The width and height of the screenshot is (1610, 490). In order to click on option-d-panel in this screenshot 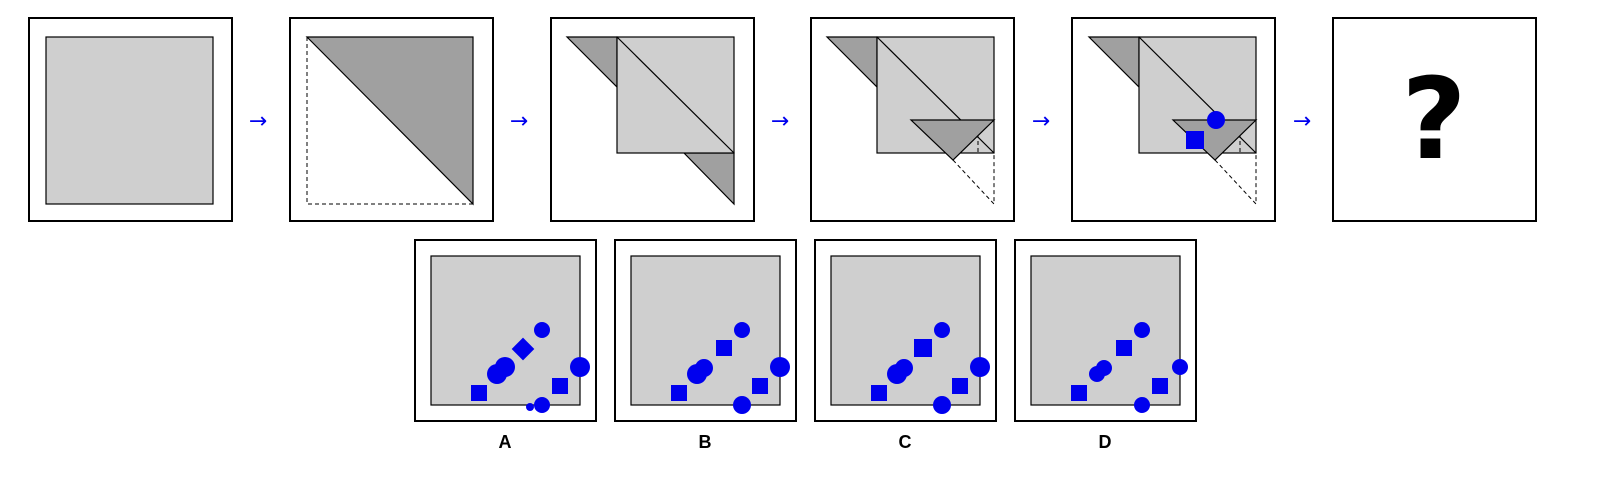, I will do `click(1105, 330)`.